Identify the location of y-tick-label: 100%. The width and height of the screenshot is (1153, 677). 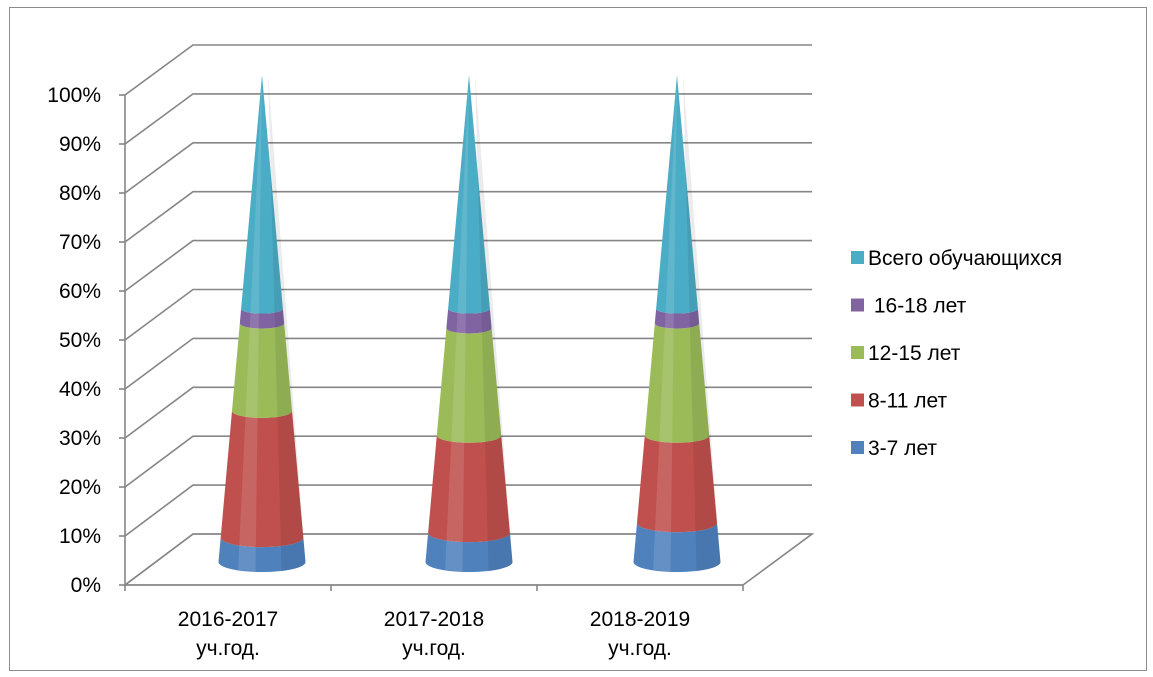
(74, 95).